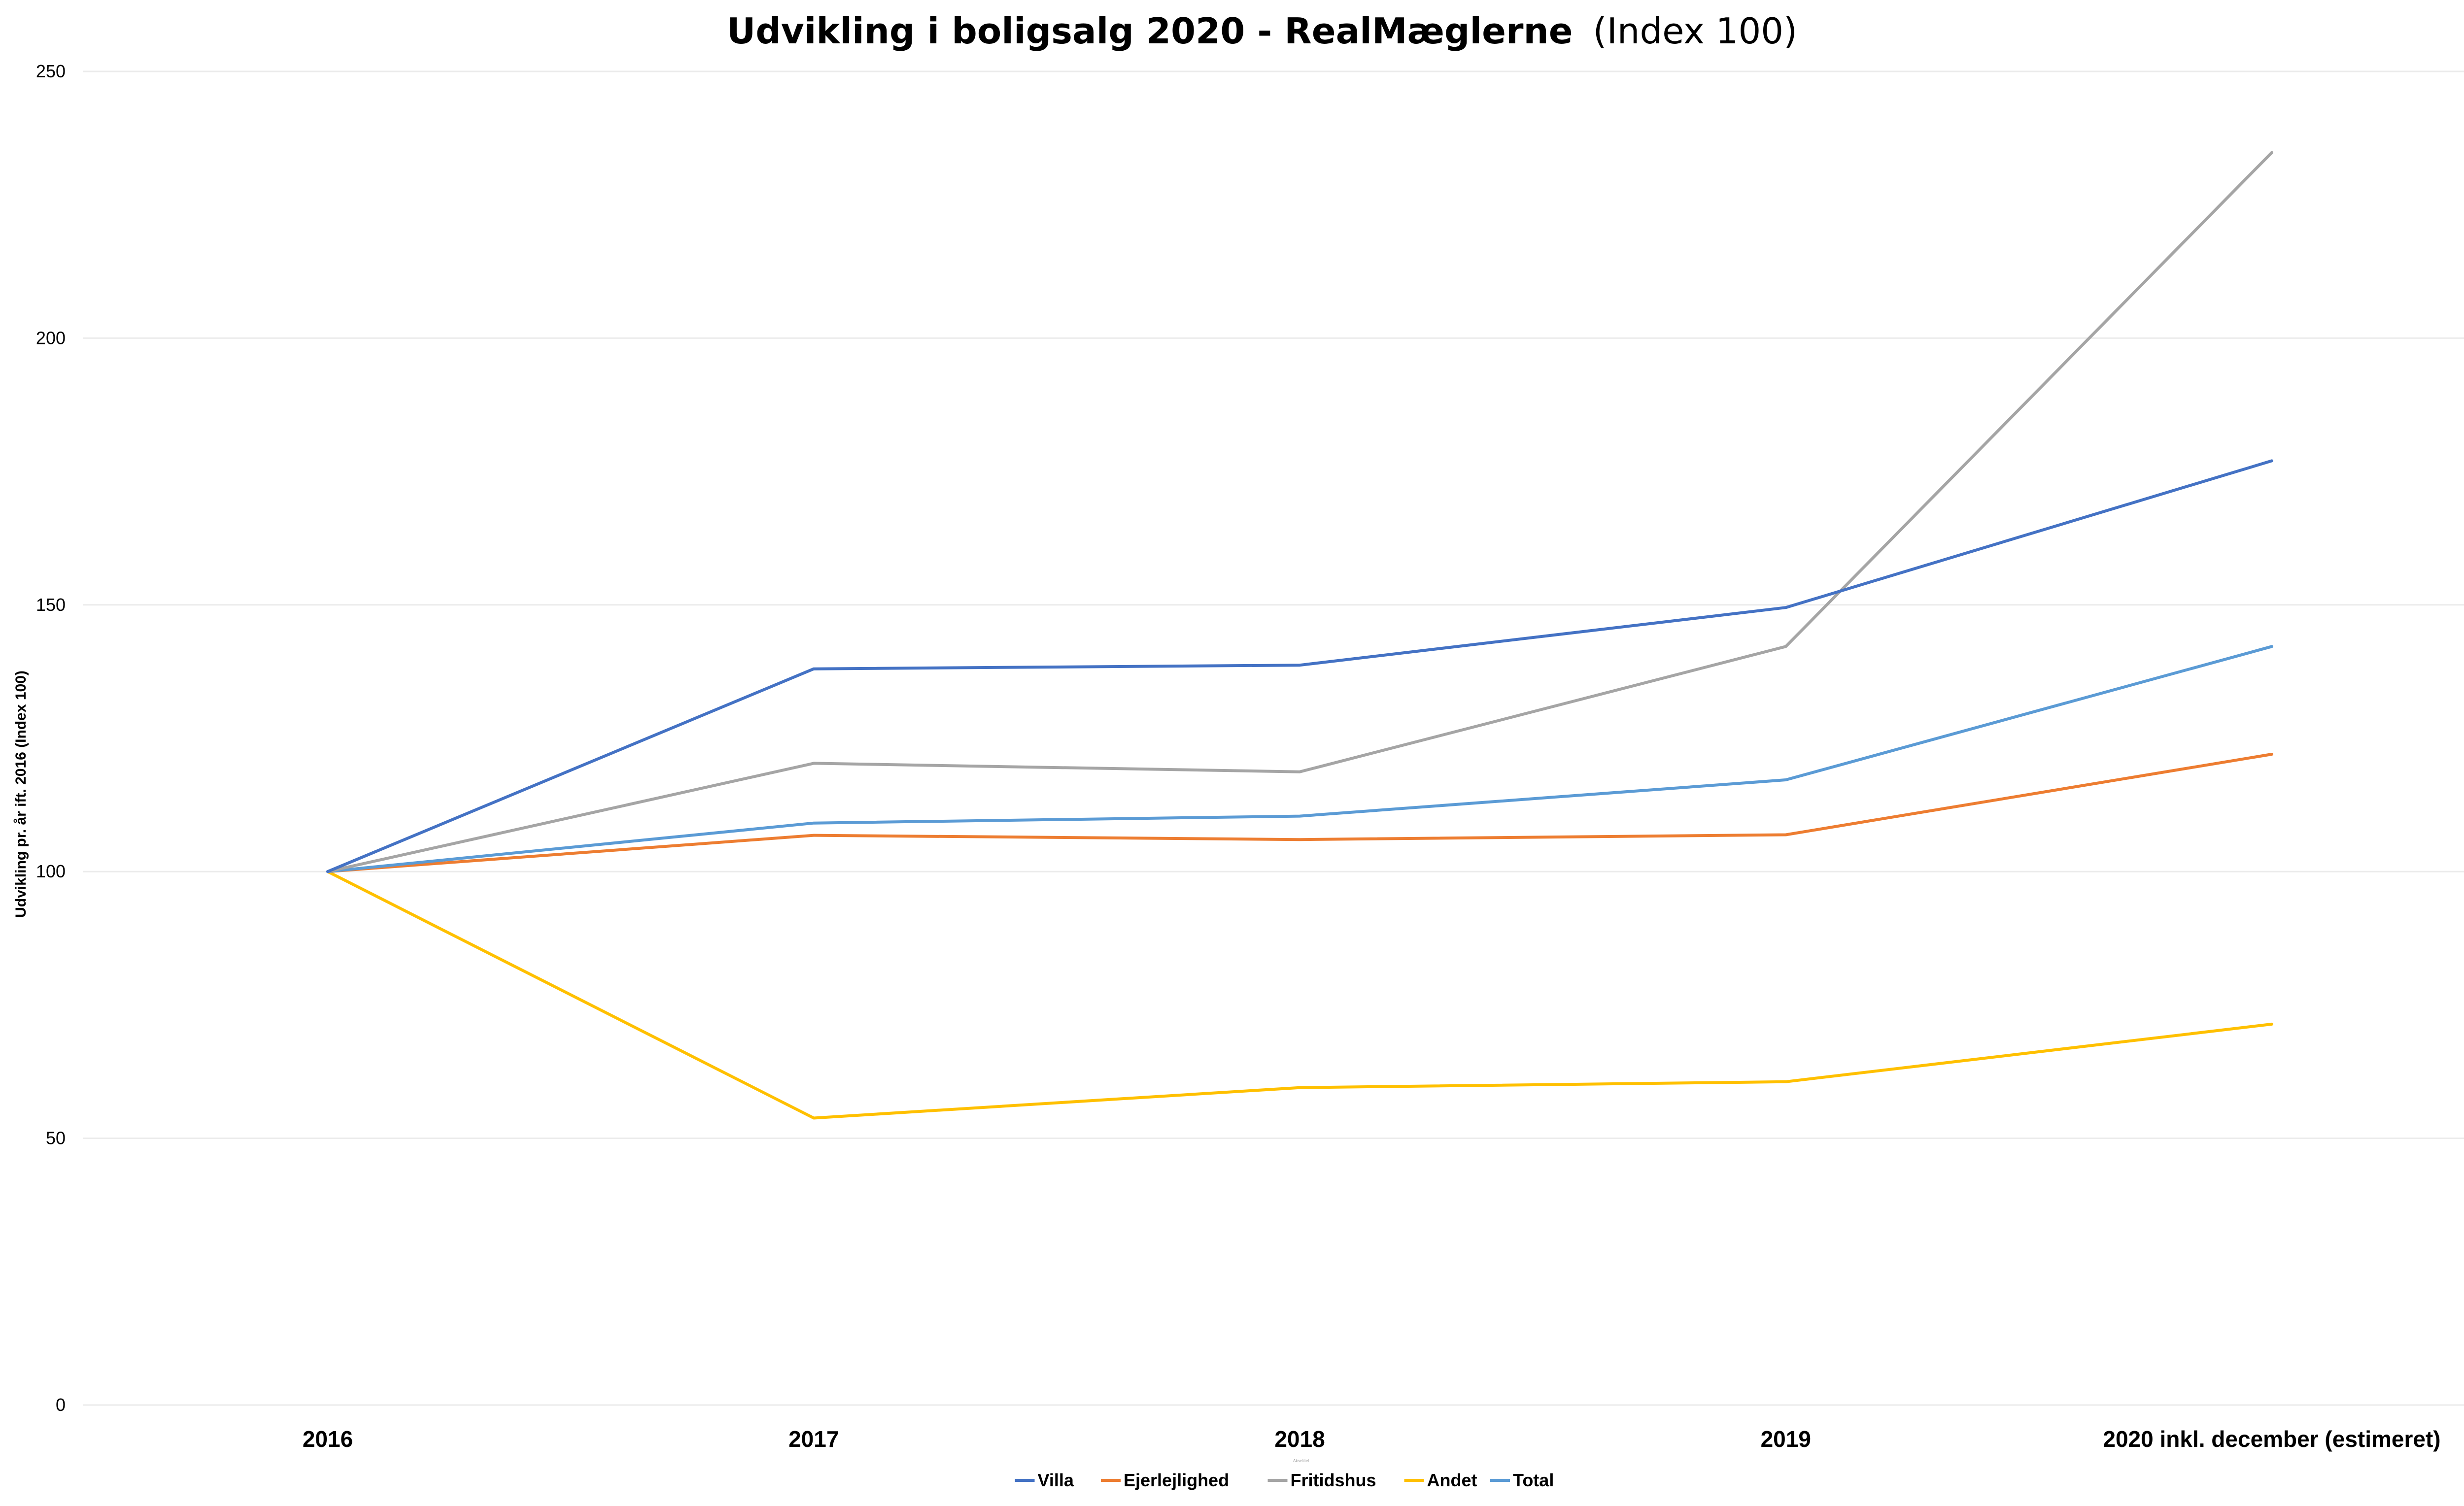  Describe the element at coordinates (56, 1138) in the screenshot. I see `y-tick-label-50: 50` at that location.